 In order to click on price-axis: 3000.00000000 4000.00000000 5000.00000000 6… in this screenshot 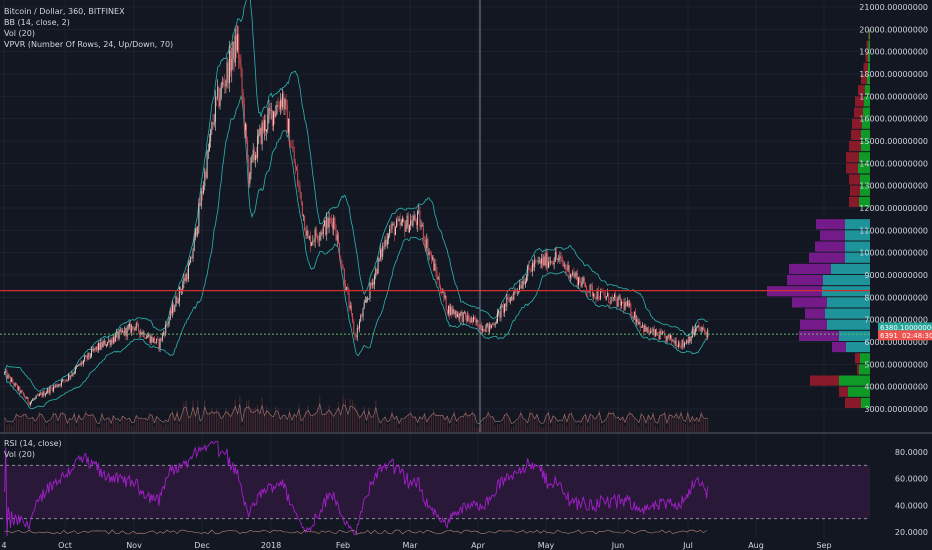, I will do `click(893, 208)`.